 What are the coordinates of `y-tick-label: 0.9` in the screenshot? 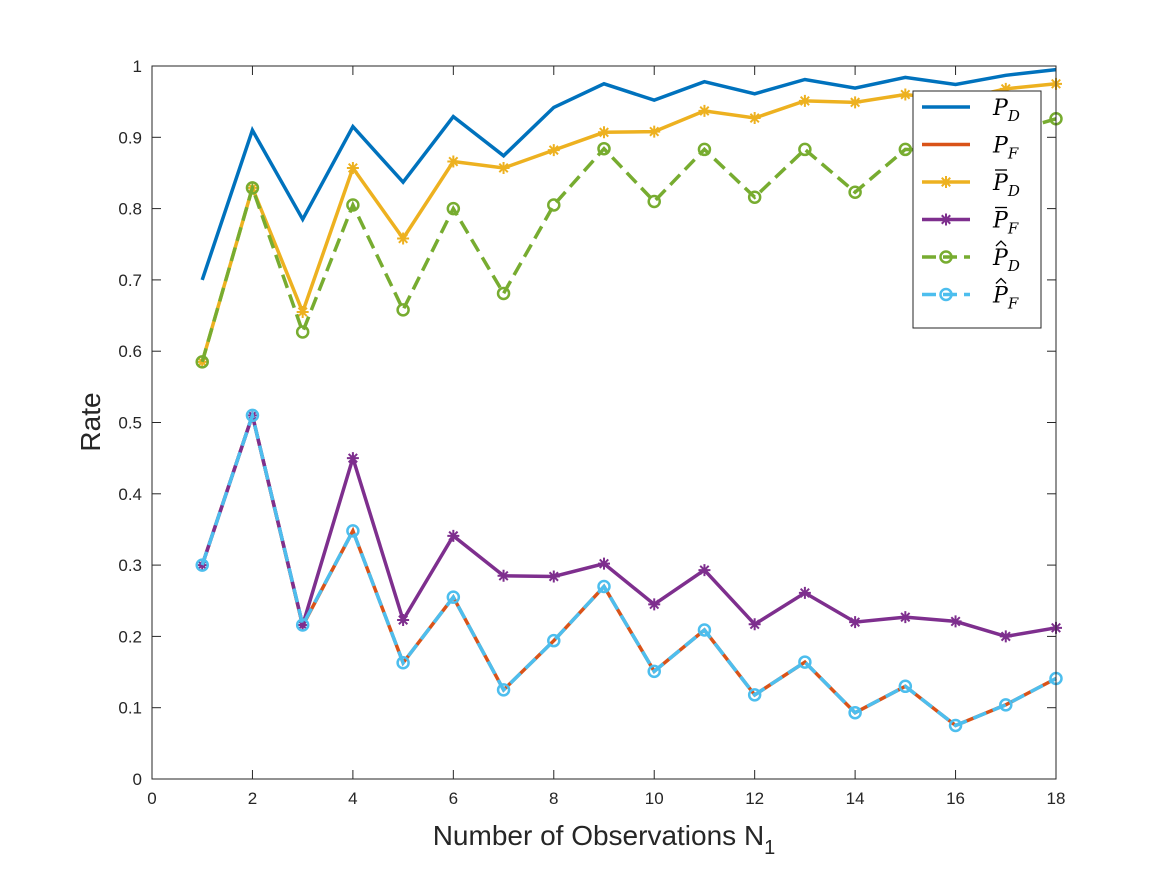 It's located at (130, 137).